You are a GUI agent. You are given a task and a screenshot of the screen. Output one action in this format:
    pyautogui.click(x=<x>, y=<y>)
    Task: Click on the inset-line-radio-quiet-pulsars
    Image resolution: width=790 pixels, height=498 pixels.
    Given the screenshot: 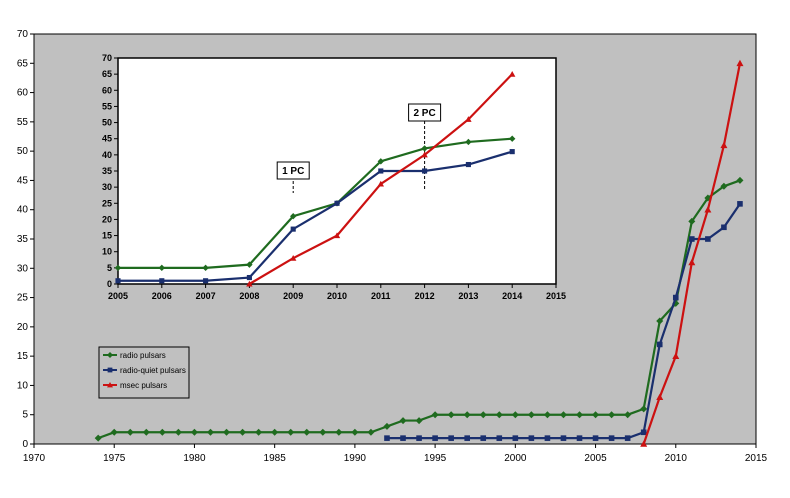 What is the action you would take?
    pyautogui.click(x=315, y=216)
    